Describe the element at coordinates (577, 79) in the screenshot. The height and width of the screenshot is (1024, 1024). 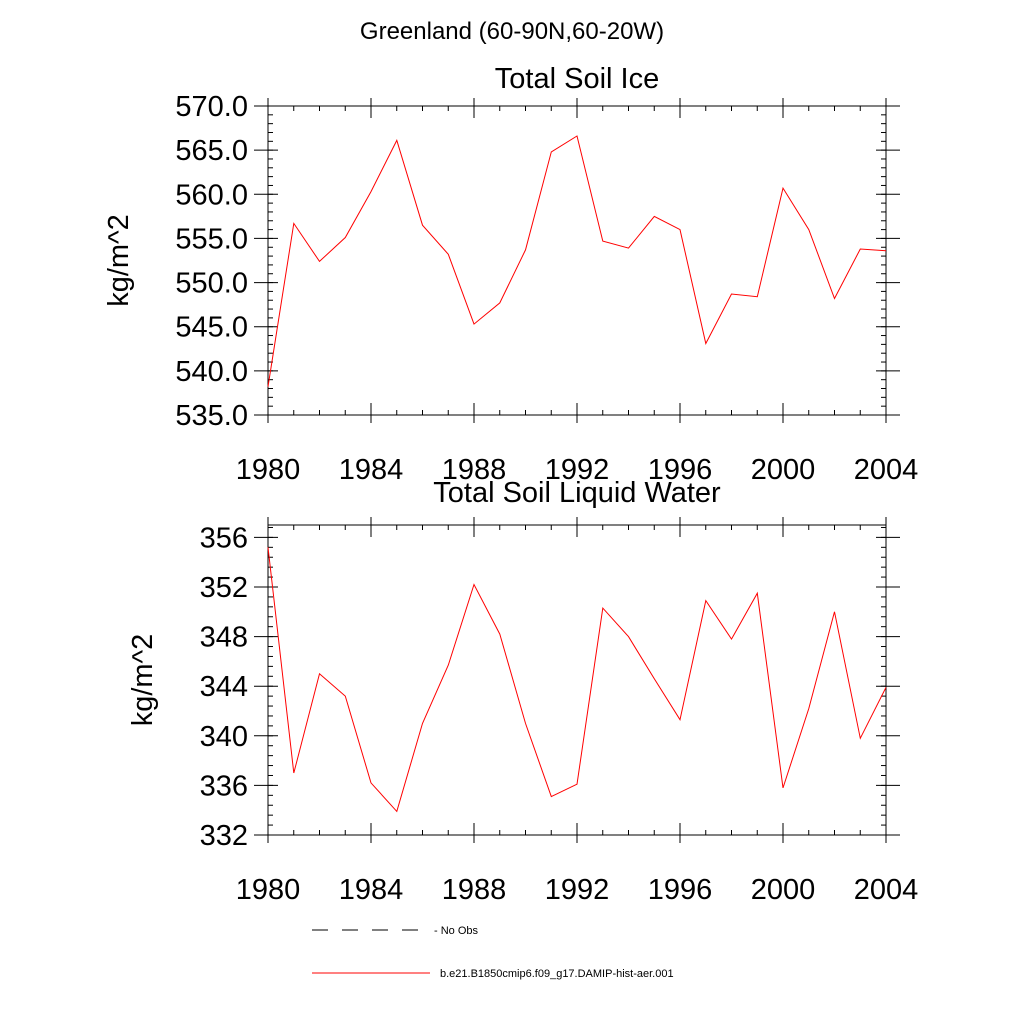
I see `panel-title: Total Soil Ice` at that location.